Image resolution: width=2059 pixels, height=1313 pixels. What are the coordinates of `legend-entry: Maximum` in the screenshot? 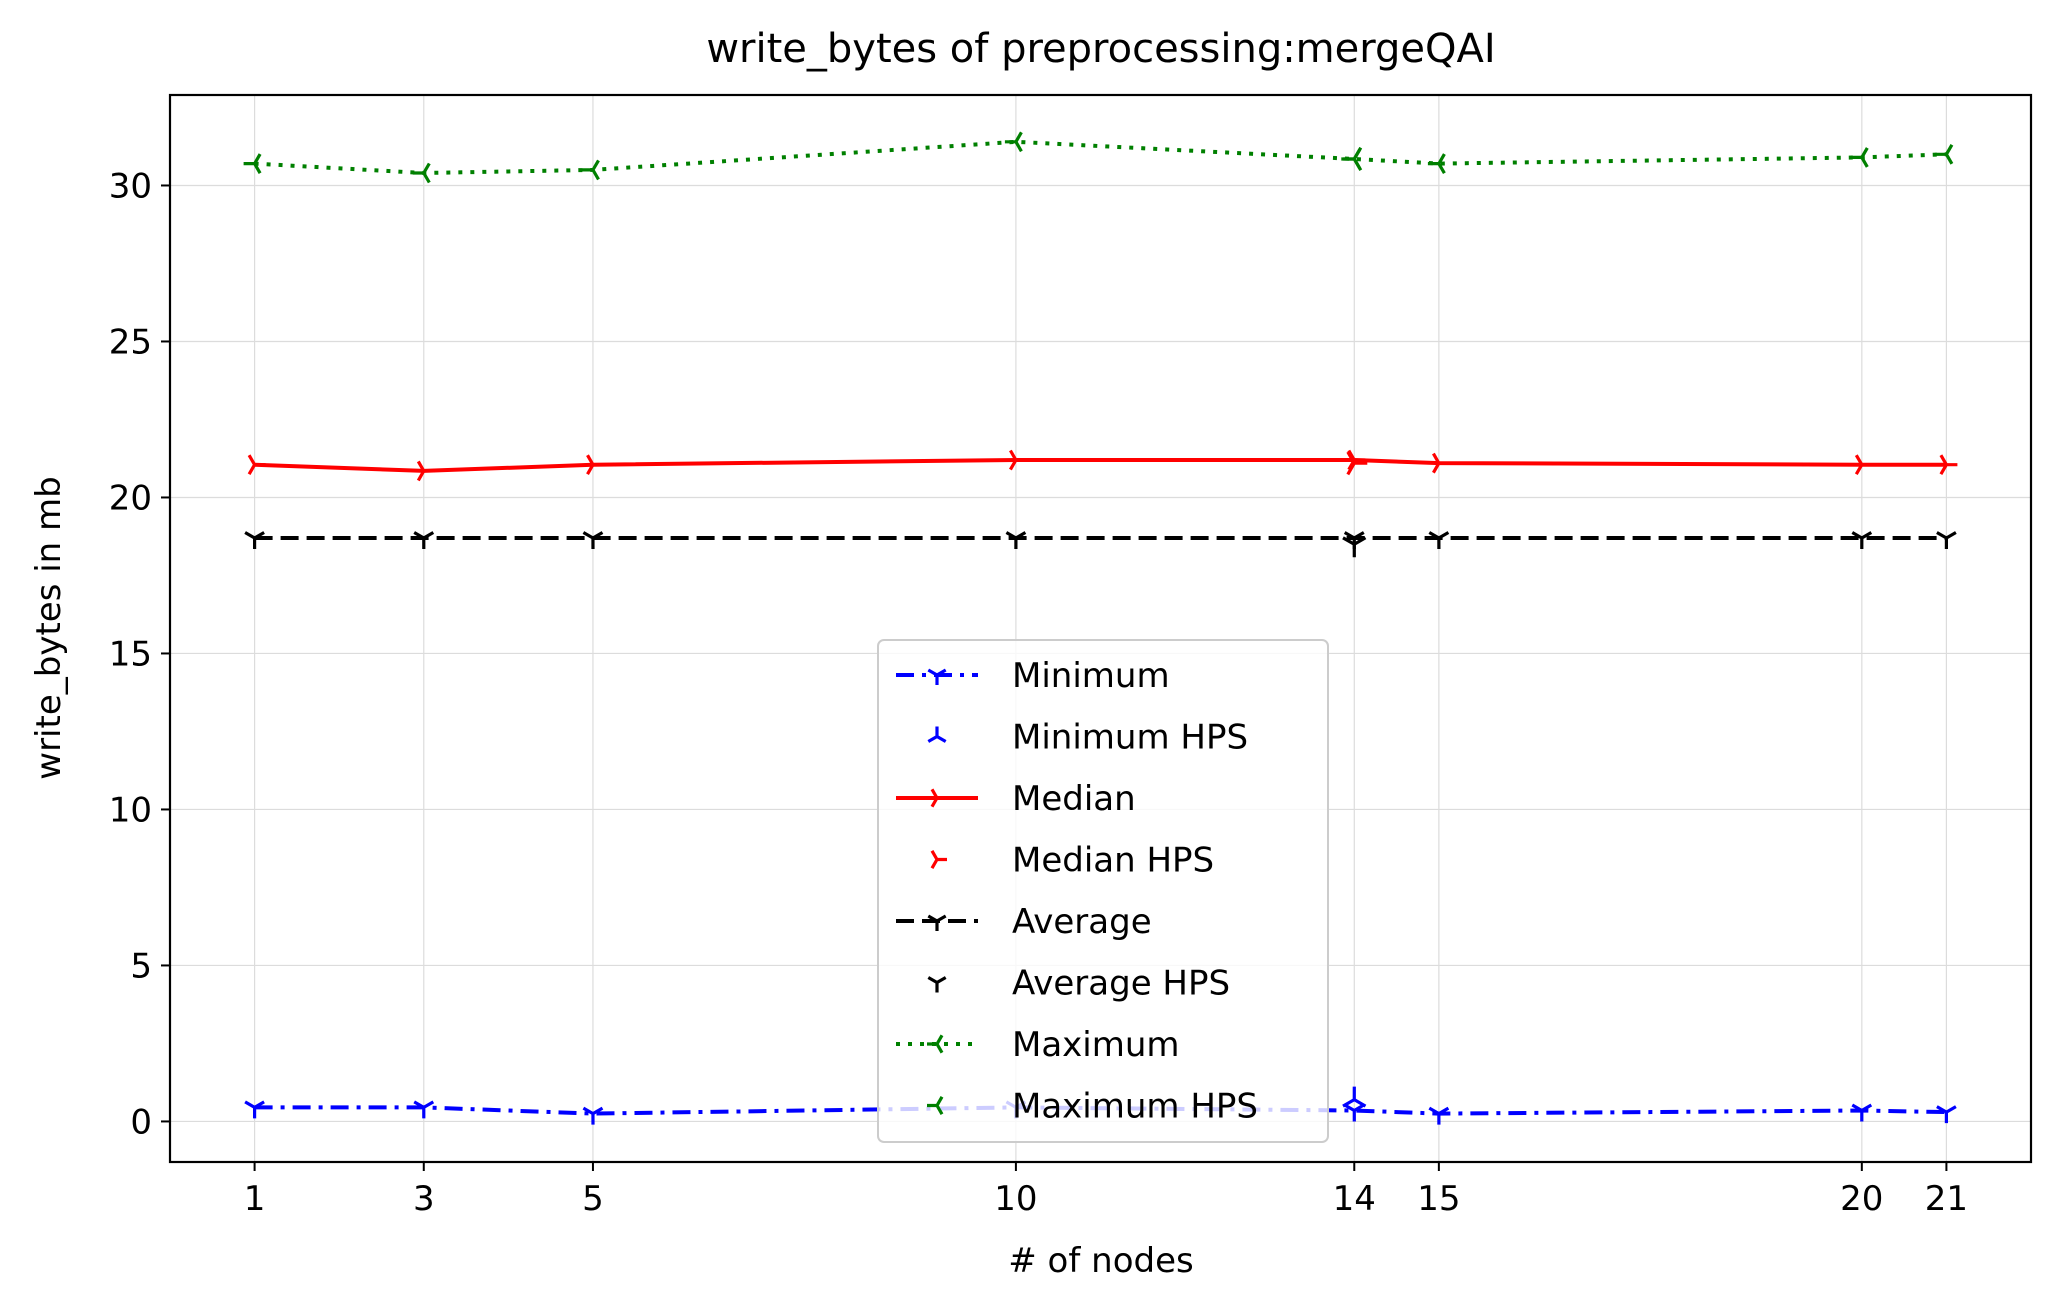 It's located at (1038, 1045).